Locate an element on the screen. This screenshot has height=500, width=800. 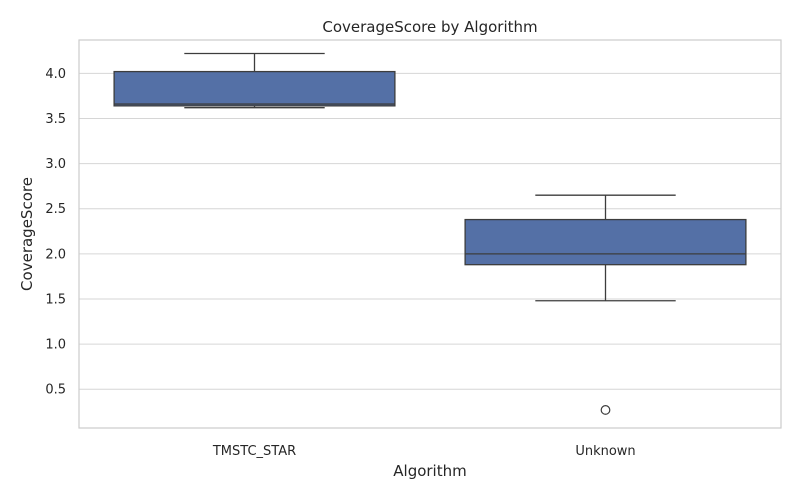
x-axis-ticks: TMSTC_STAR Unknown is located at coordinates (424, 451).